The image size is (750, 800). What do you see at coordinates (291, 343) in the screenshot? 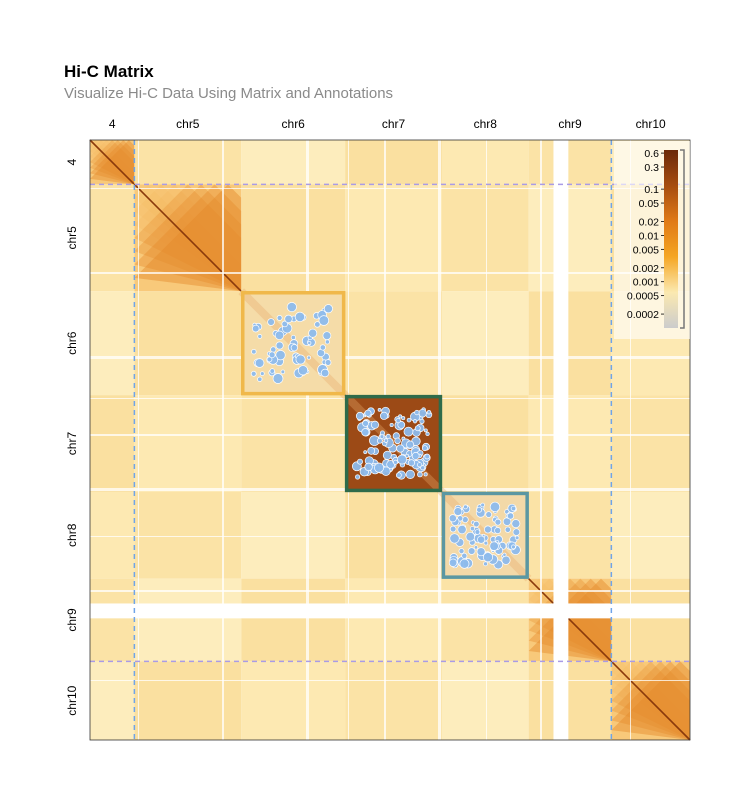
I see `scatter-points-chr6` at bounding box center [291, 343].